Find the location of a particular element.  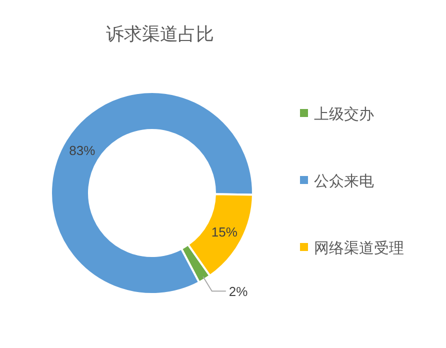

legend-label: 网络渠道受理 is located at coordinates (359, 248).